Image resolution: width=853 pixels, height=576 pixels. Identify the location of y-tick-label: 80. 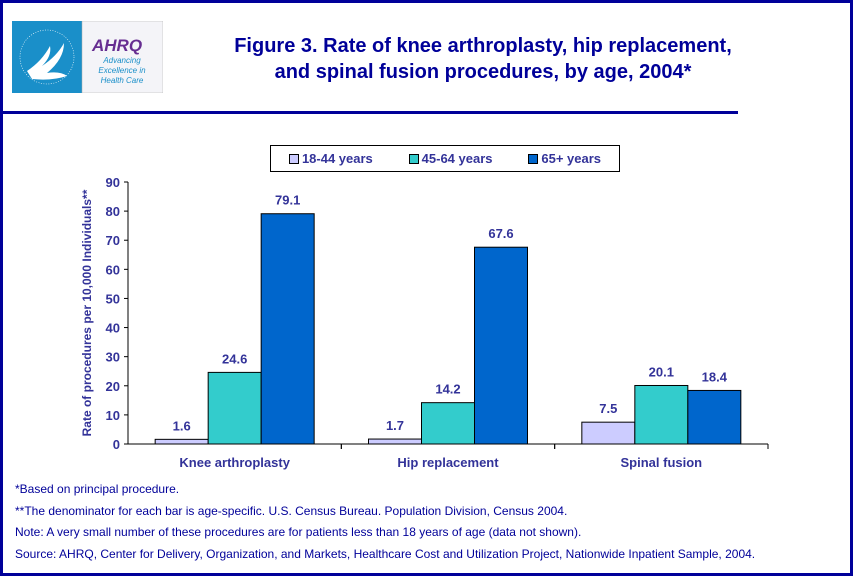
(113, 211).